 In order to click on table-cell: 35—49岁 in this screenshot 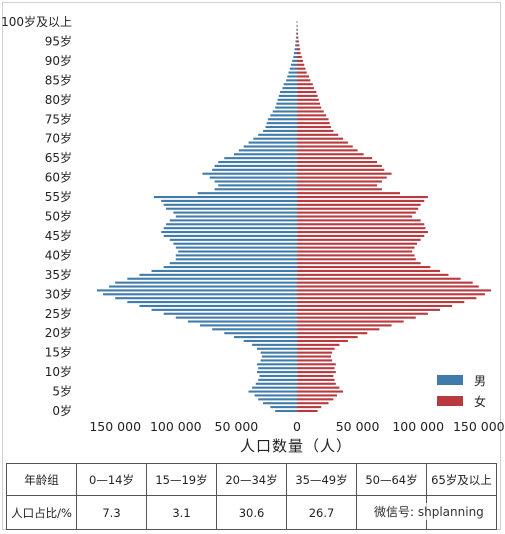, I will do `click(321, 479)`.